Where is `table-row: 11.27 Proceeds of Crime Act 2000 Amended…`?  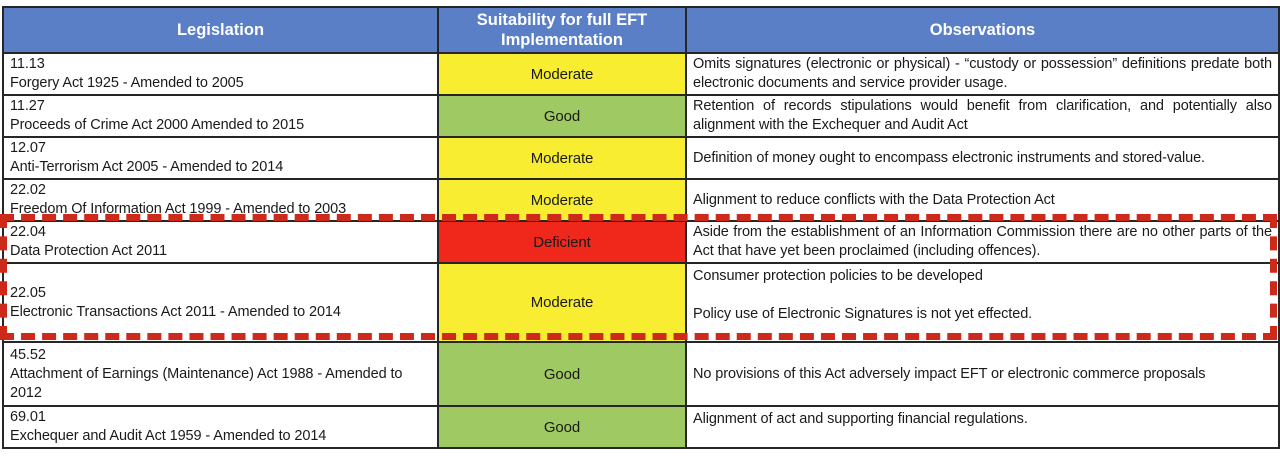
table-row: 11.27 Proceeds of Crime Act 2000 Amended… is located at coordinates (641, 116).